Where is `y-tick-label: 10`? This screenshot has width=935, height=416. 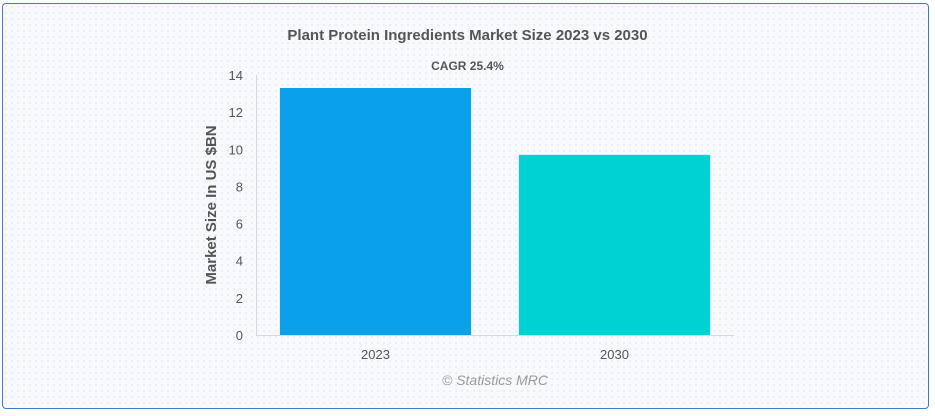
y-tick-label: 10 is located at coordinates (236, 149).